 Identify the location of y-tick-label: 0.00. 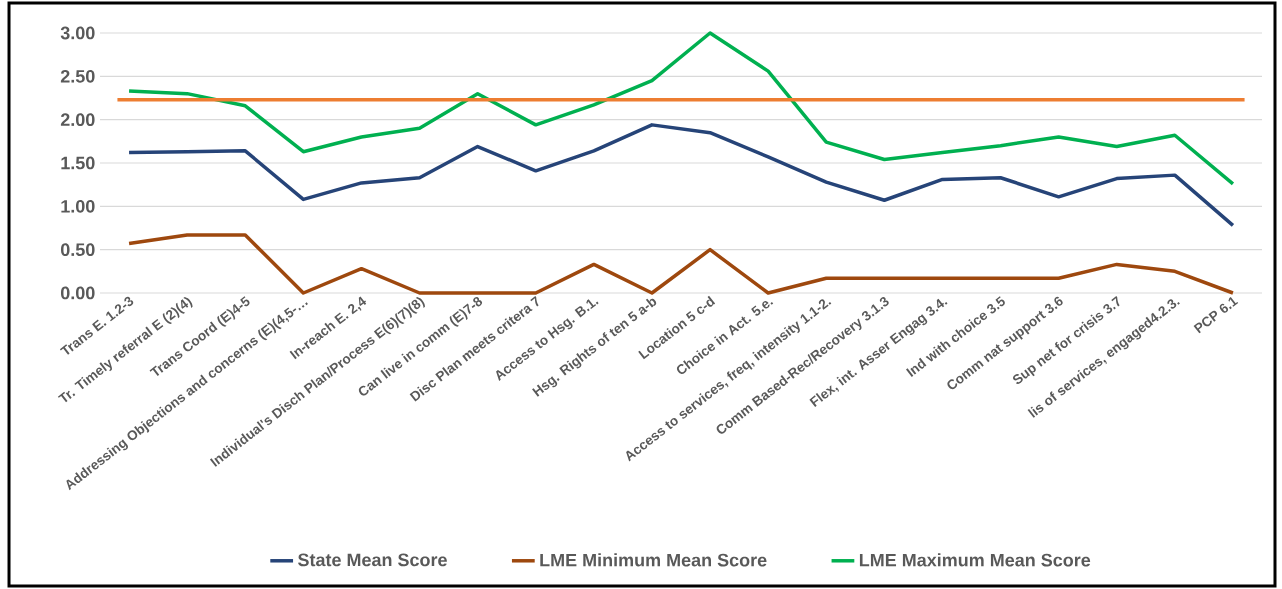
(77, 293).